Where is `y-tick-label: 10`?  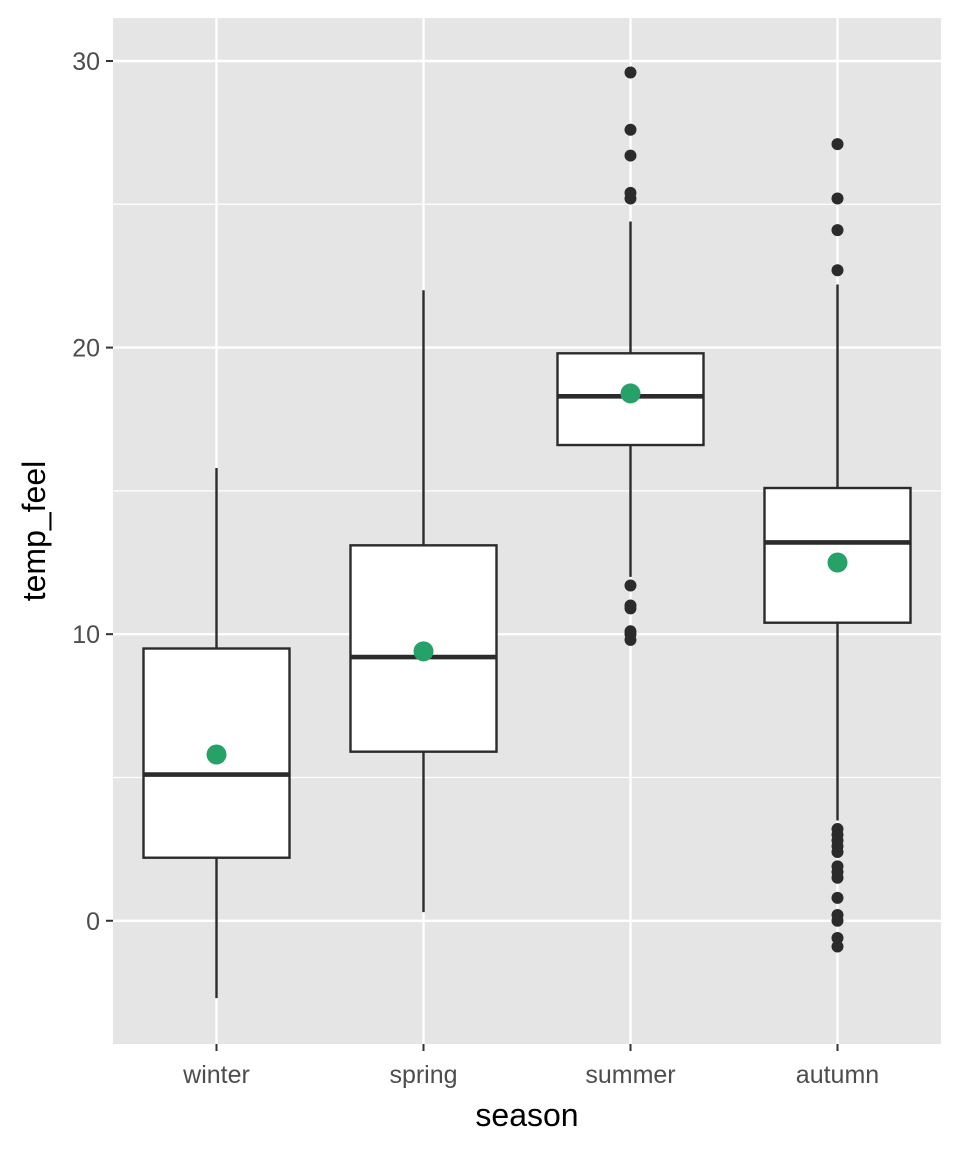 y-tick-label: 10 is located at coordinates (86, 635).